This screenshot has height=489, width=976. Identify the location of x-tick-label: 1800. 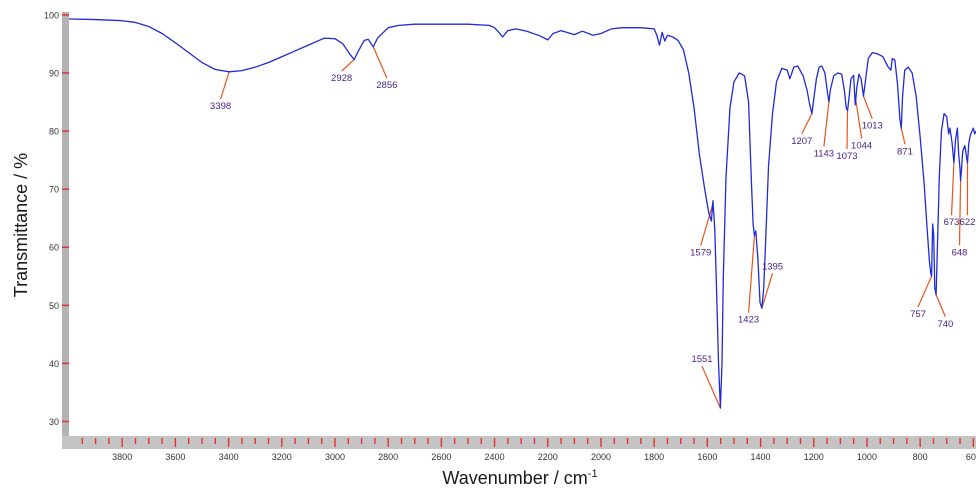
(654, 457).